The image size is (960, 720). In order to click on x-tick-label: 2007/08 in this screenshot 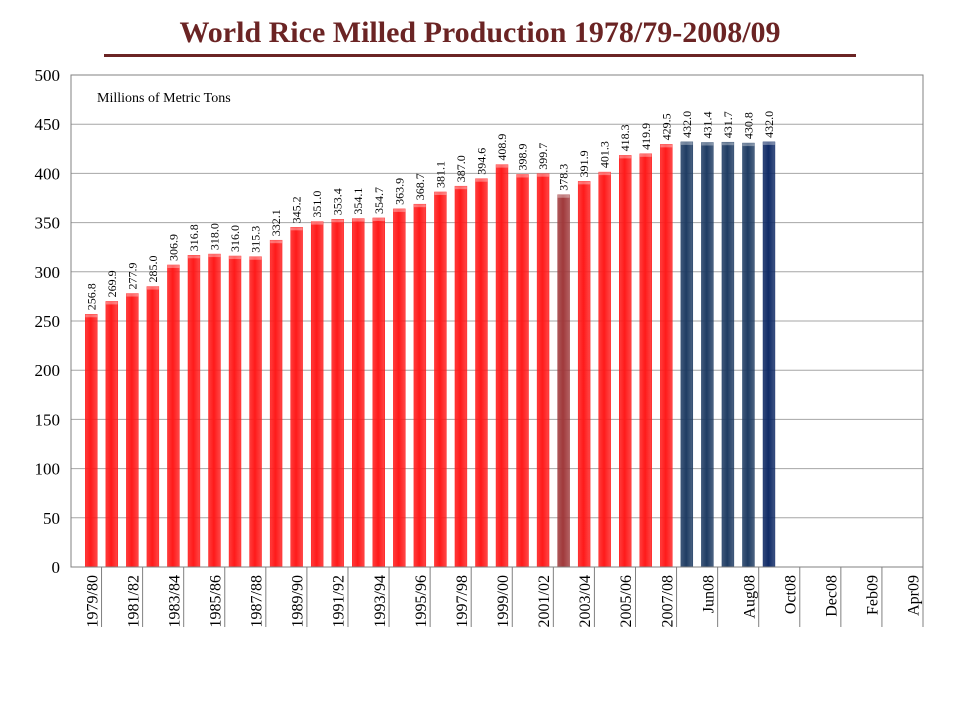, I will do `click(667, 601)`.